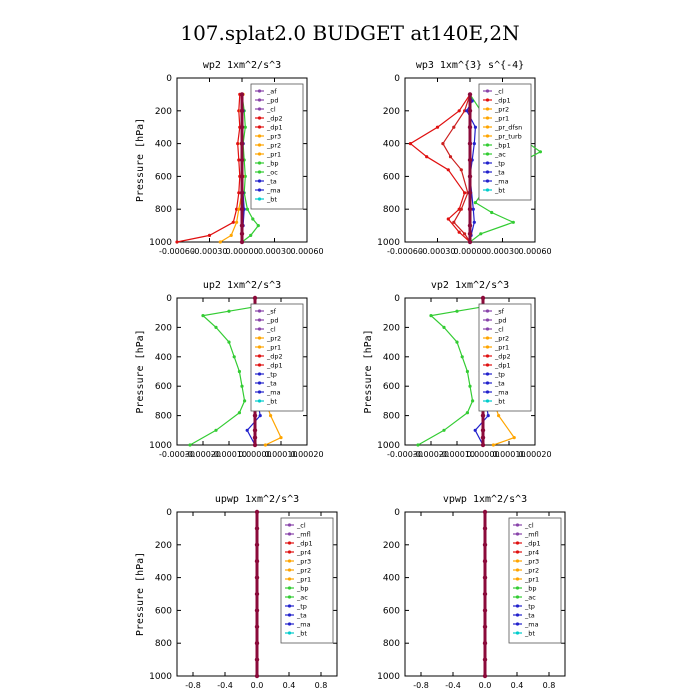 Image resolution: width=700 pixels, height=700 pixels. What do you see at coordinates (470, 285) in the screenshot?
I see `panel-title: vp2 1xm^2/s^3` at bounding box center [470, 285].